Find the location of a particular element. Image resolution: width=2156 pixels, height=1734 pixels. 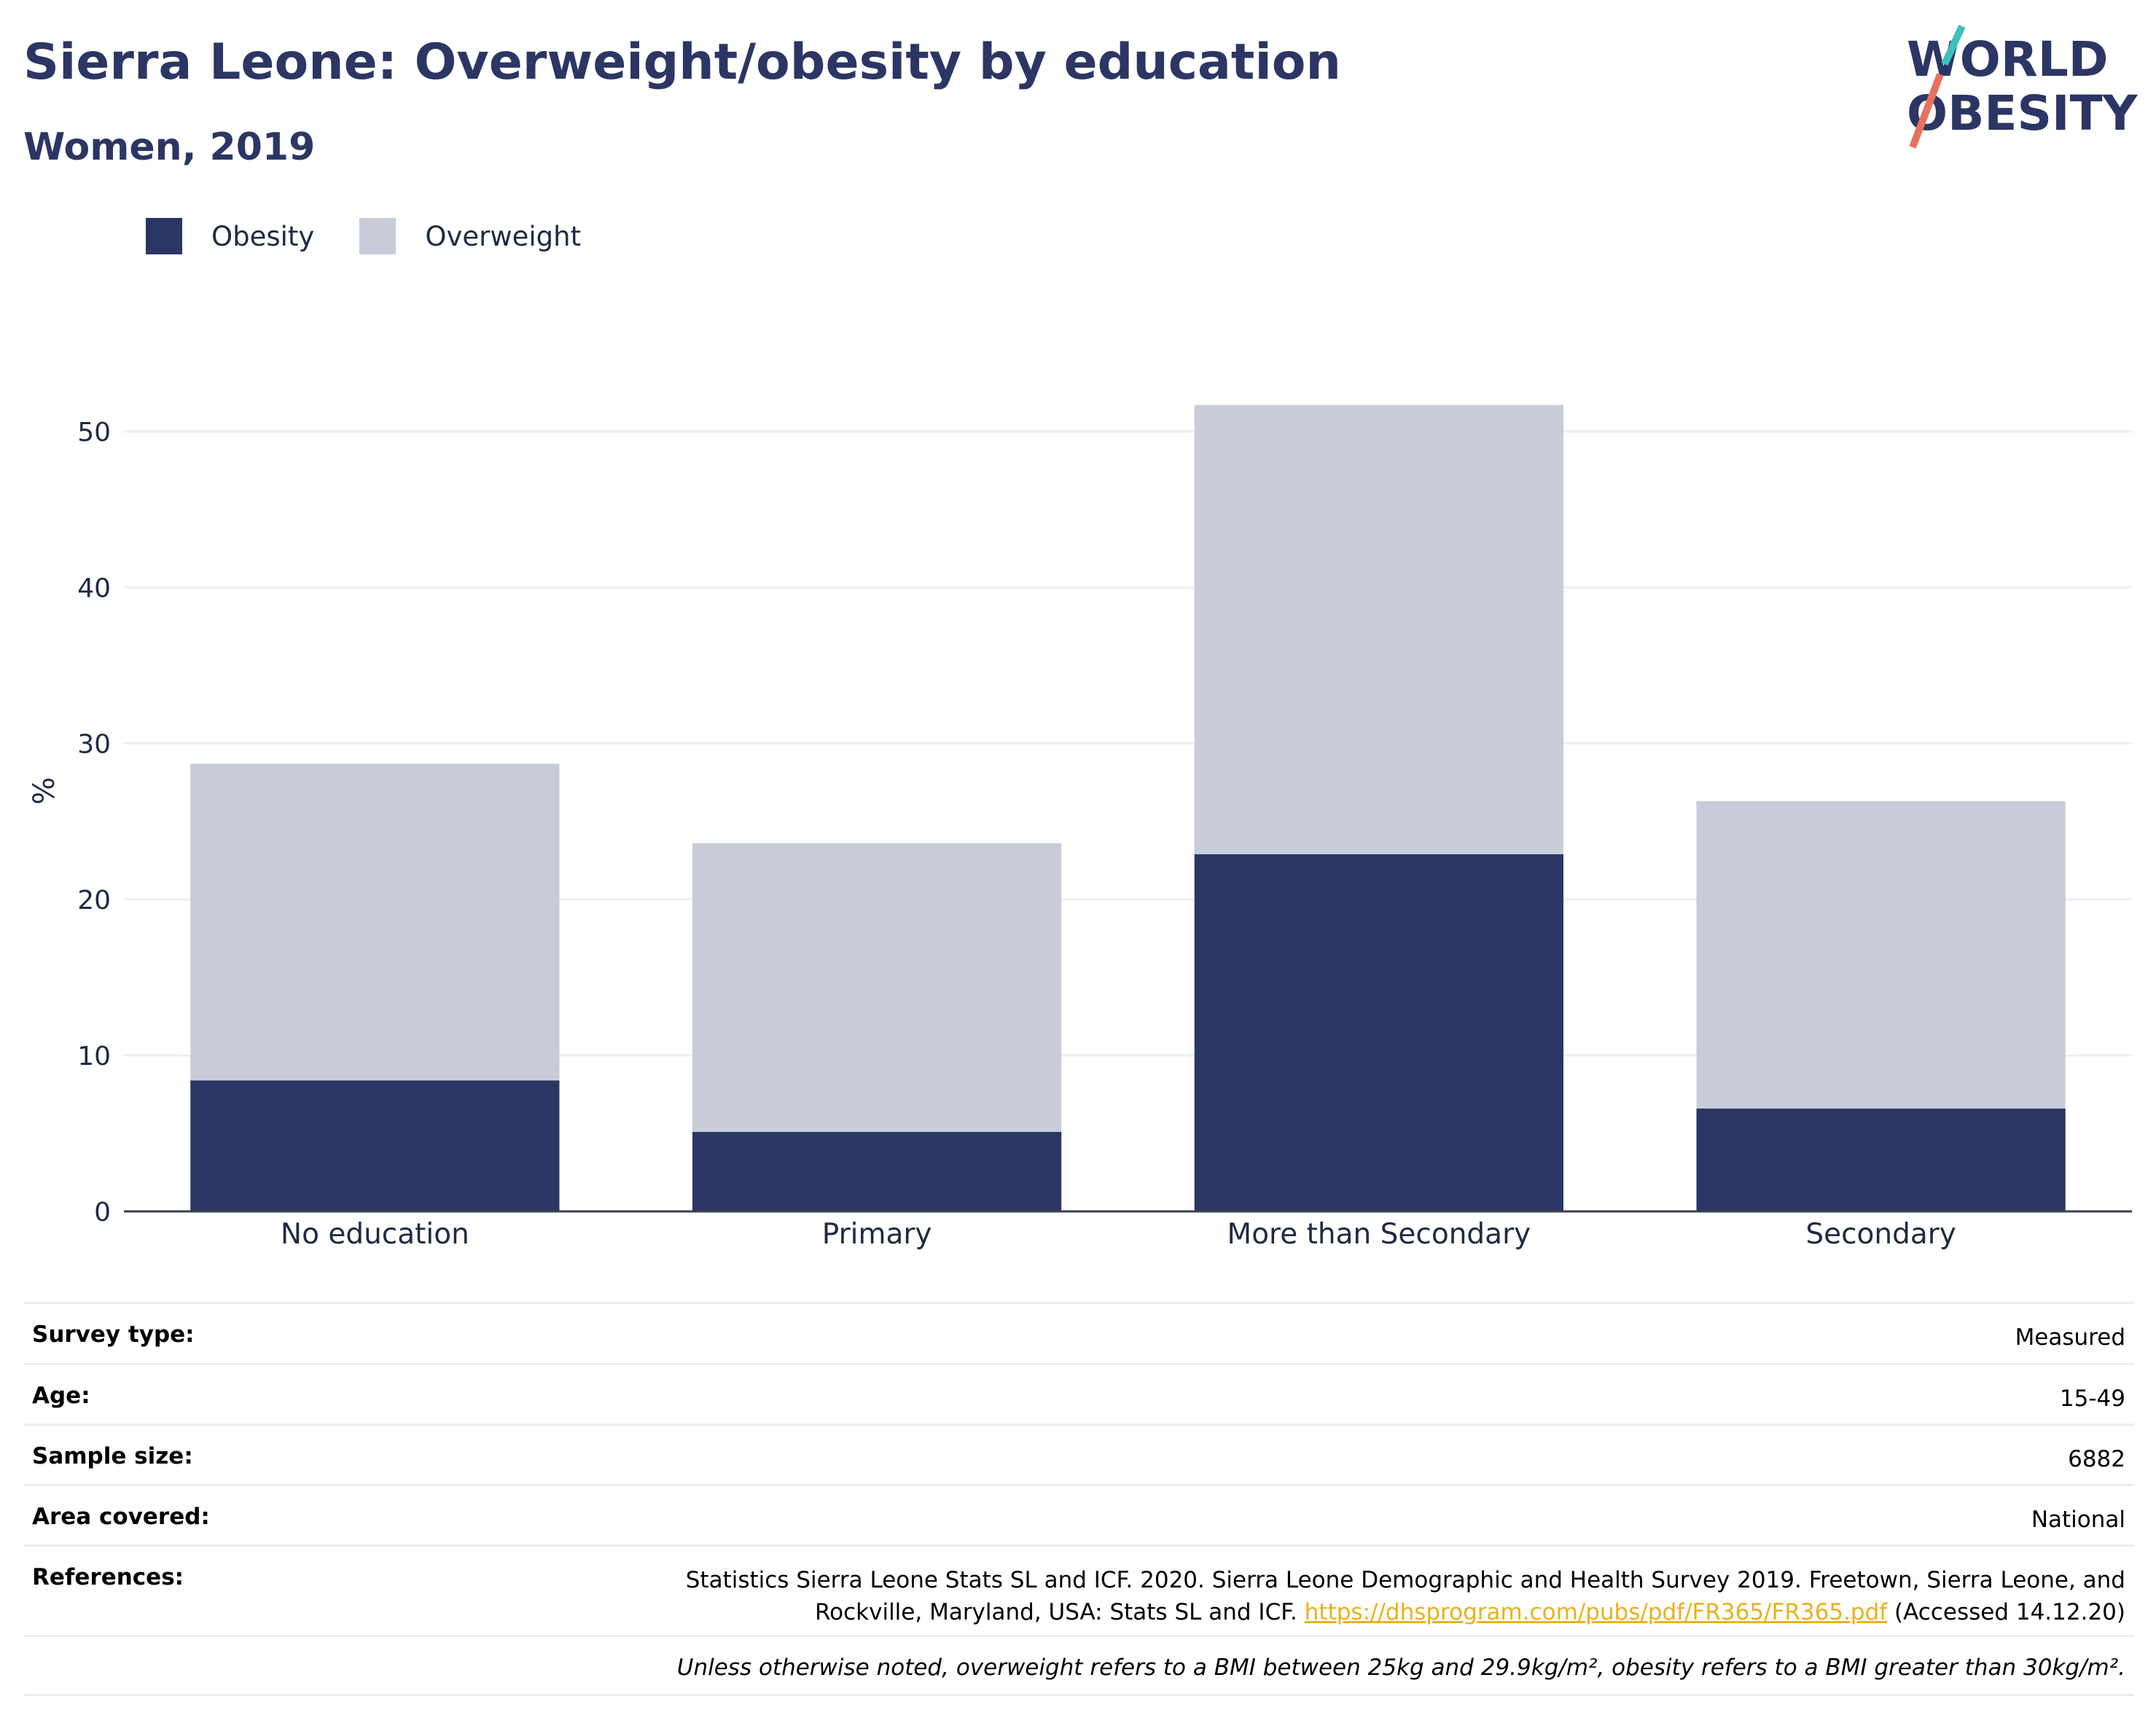

info-value-age: 15-49 is located at coordinates (2092, 1399).